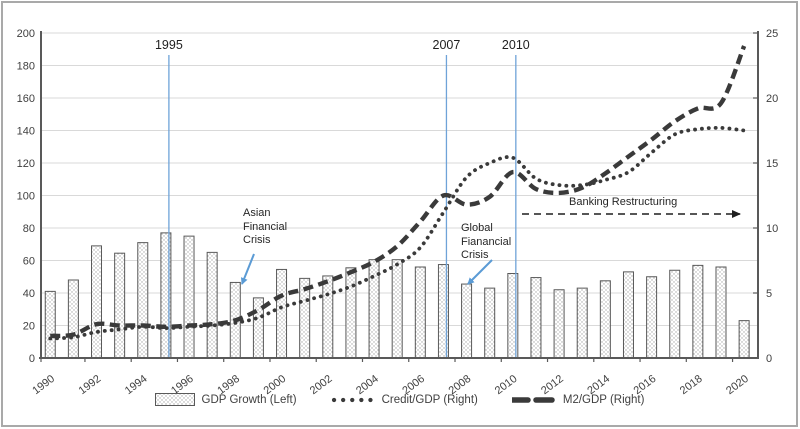  What do you see at coordinates (353, 399) in the screenshot?
I see `credit-gdp-dotted-swatch-icon` at bounding box center [353, 399].